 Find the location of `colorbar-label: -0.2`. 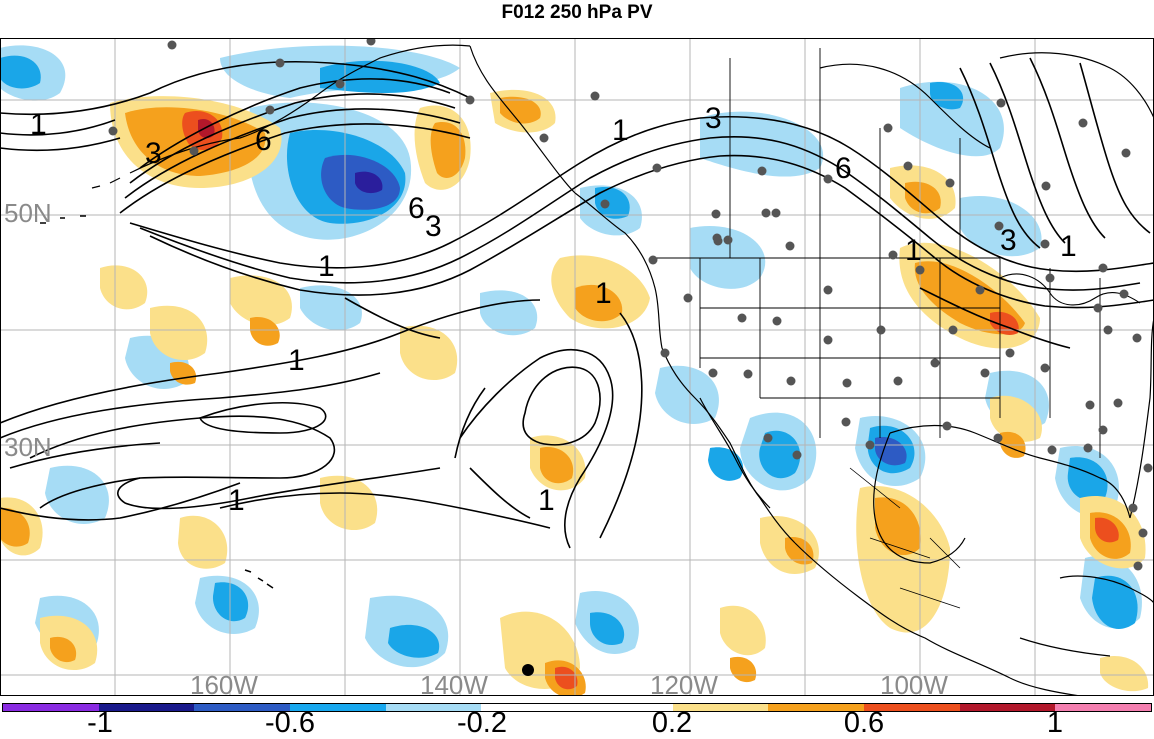

colorbar-label: -0.2 is located at coordinates (482, 723).